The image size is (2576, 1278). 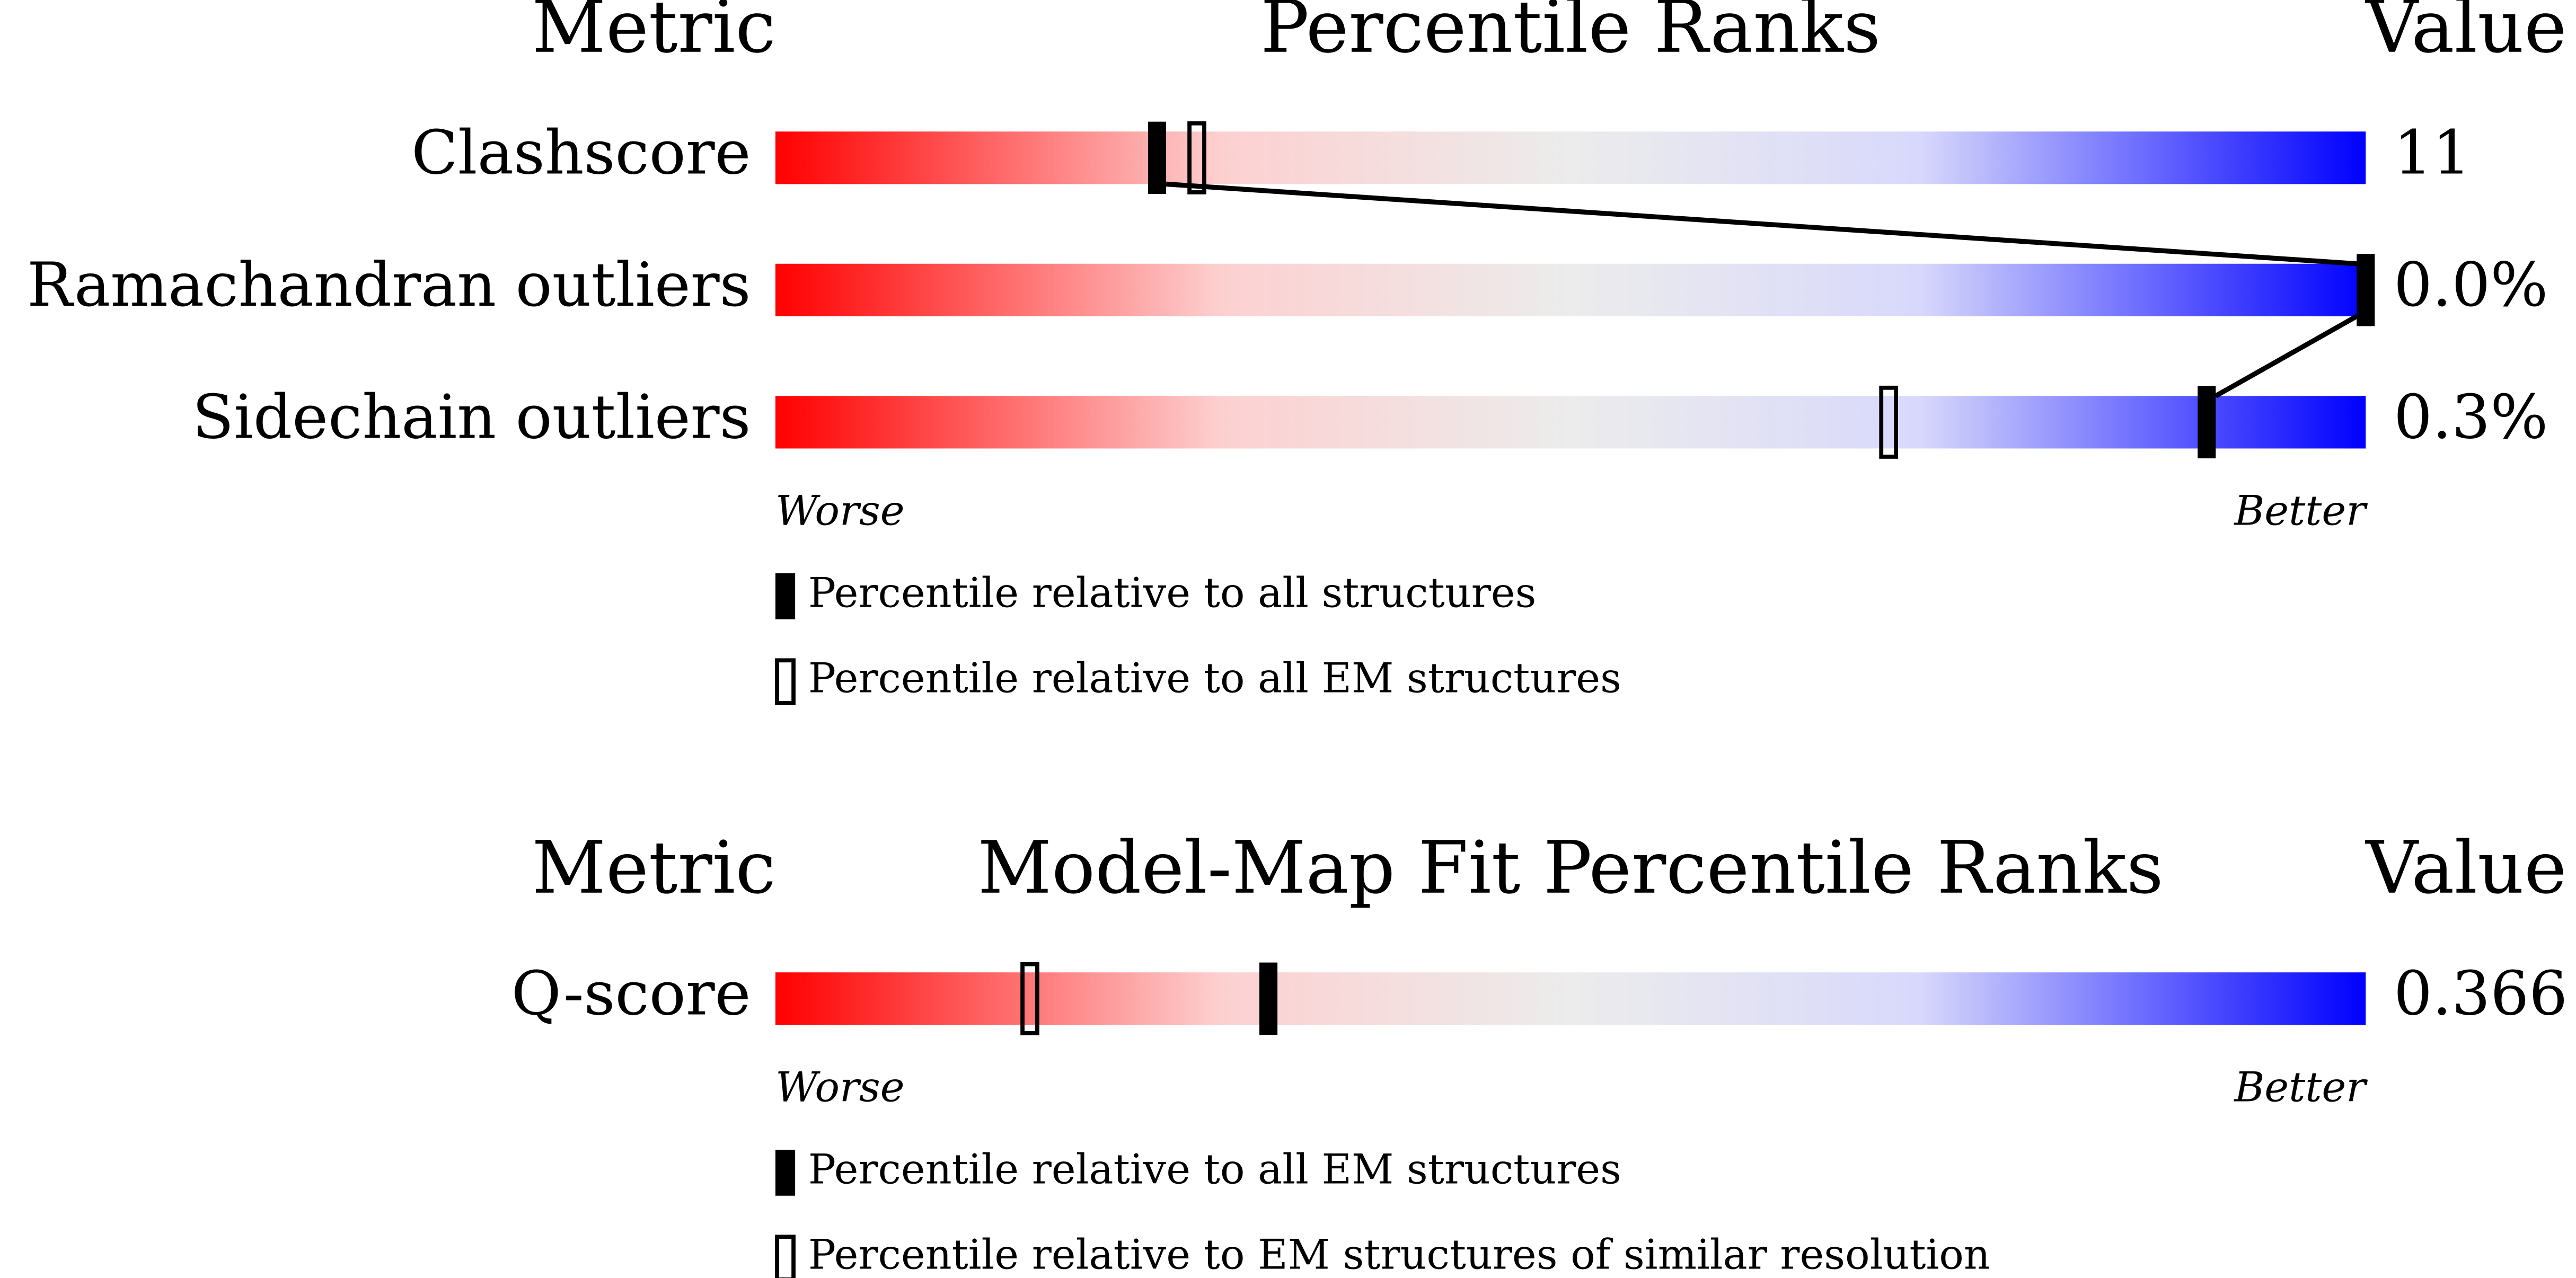 What do you see at coordinates (2471, 417) in the screenshot?
I see `metric-value: 0.3%` at bounding box center [2471, 417].